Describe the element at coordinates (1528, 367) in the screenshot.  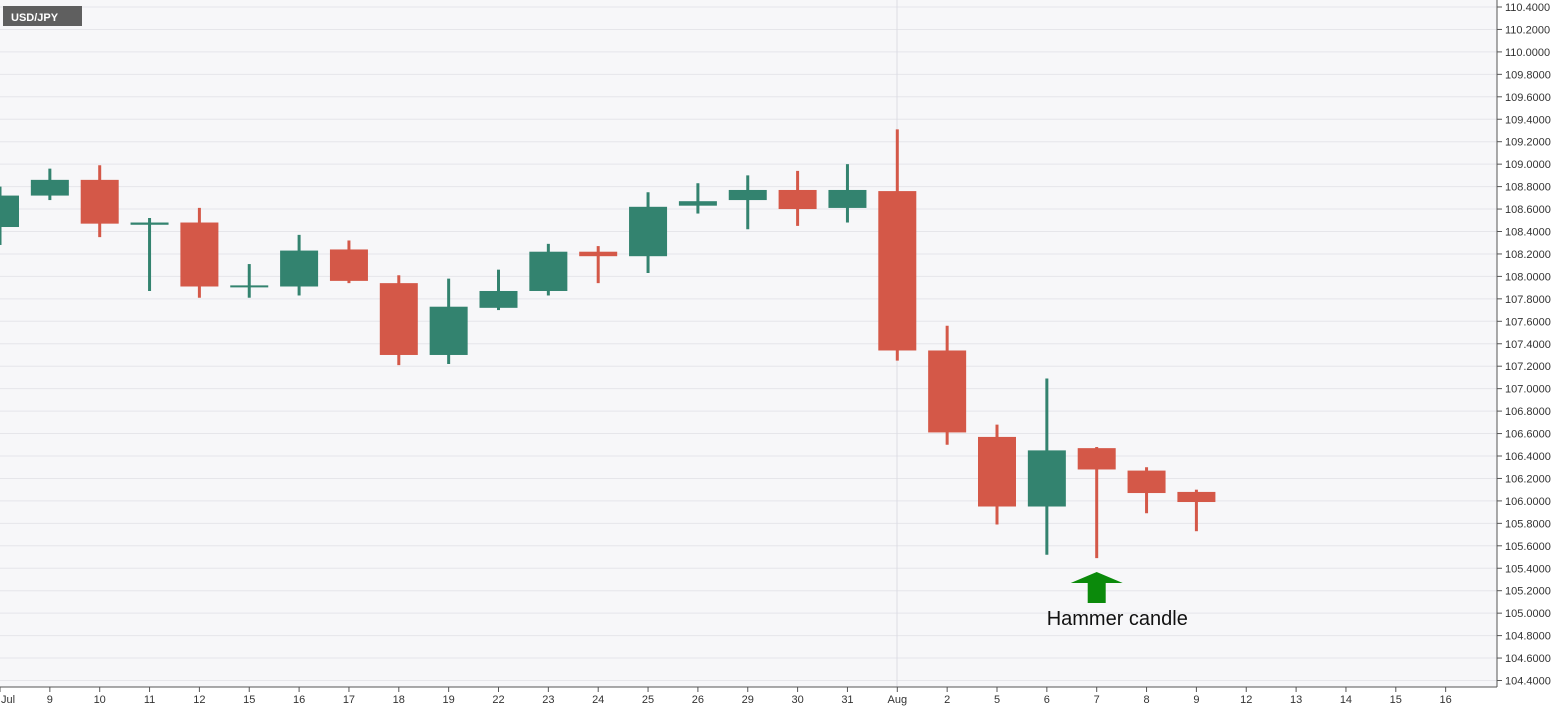
I see `y-tick-label: 107.2000` at that location.